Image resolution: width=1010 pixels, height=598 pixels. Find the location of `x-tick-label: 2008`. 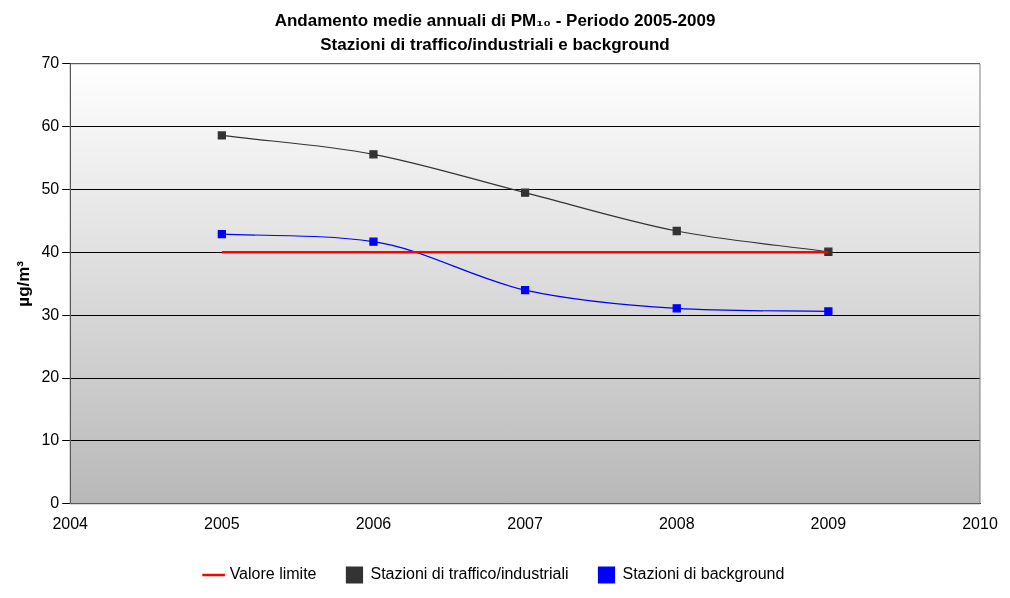

x-tick-label: 2008 is located at coordinates (676, 523).